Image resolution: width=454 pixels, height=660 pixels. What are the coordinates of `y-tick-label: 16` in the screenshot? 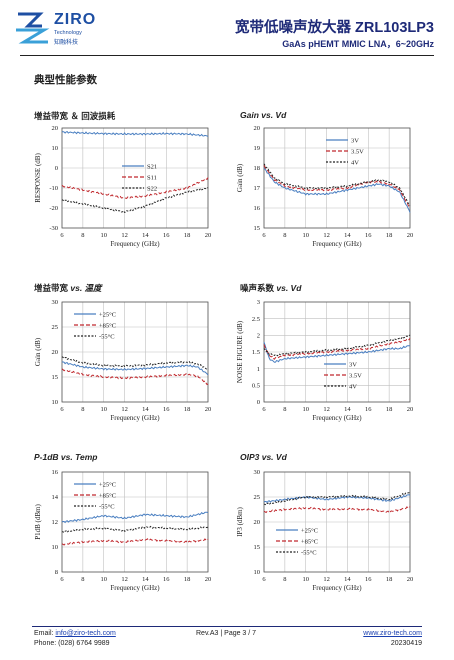 It's located at (55, 472).